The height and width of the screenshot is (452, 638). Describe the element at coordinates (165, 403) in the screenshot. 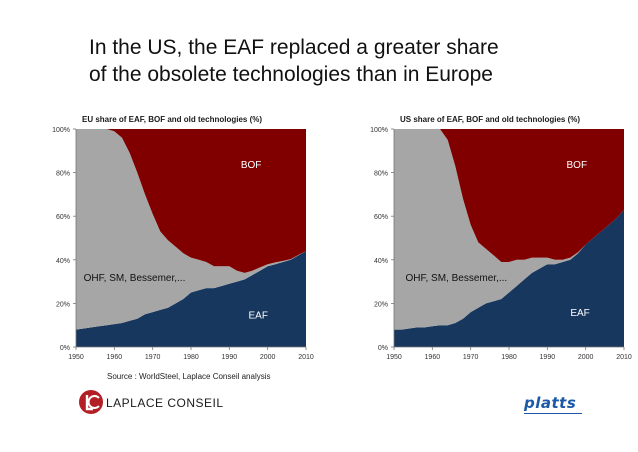

I see `laplace-conseil-logo-text: LAPLACE CONSEIL` at that location.